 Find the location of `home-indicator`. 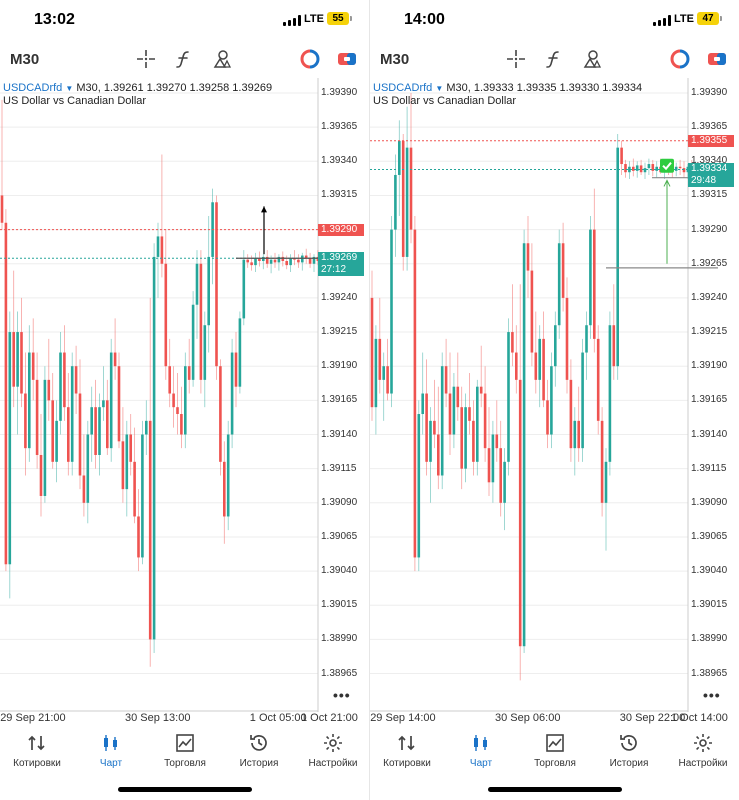

home-indicator is located at coordinates (185, 789).